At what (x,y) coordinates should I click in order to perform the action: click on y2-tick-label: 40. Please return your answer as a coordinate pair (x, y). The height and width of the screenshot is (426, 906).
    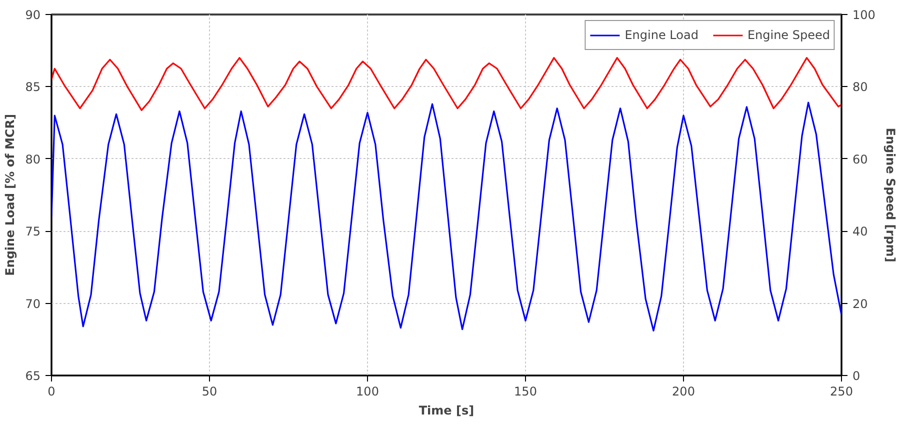
    Looking at the image, I should click on (860, 231).